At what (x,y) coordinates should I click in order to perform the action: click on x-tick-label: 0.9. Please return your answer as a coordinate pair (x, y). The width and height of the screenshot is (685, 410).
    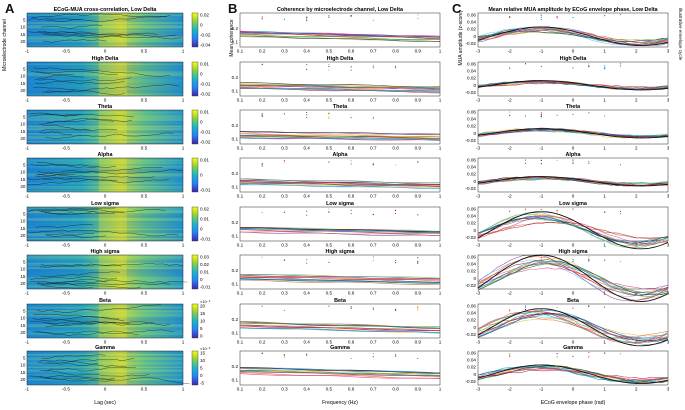
    Looking at the image, I should click on (418, 196).